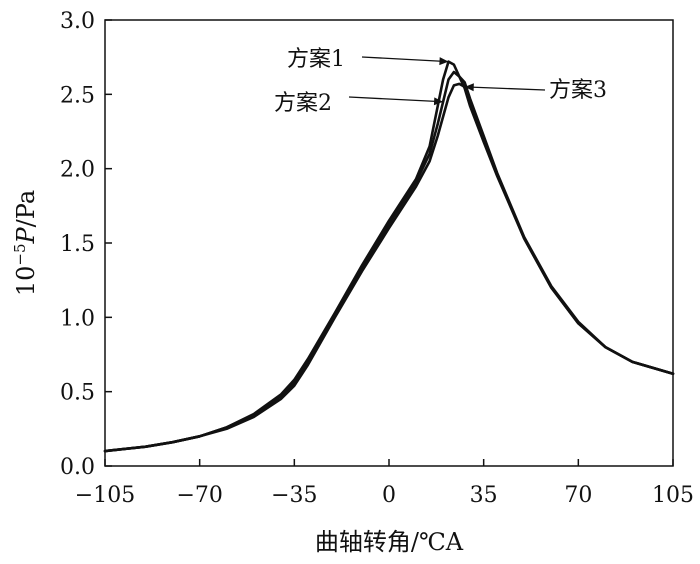 This screenshot has width=700, height=564. What do you see at coordinates (294, 495) in the screenshot?
I see `x-tick-label: −35` at bounding box center [294, 495].